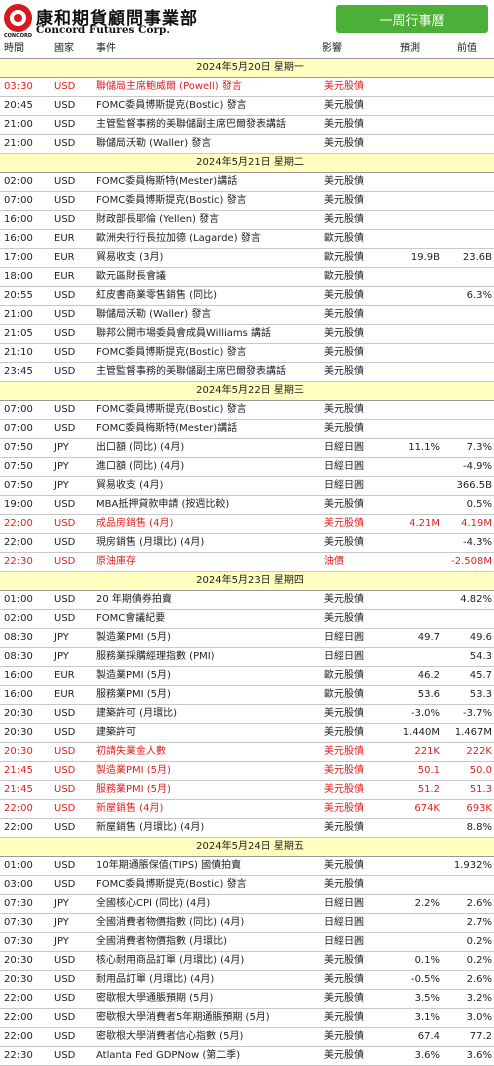 Image resolution: width=494 pixels, height=1066 pixels. I want to click on table-row: 20:30 USD 建築許可 美元股債 1.440M 1.467M, so click(247, 733).